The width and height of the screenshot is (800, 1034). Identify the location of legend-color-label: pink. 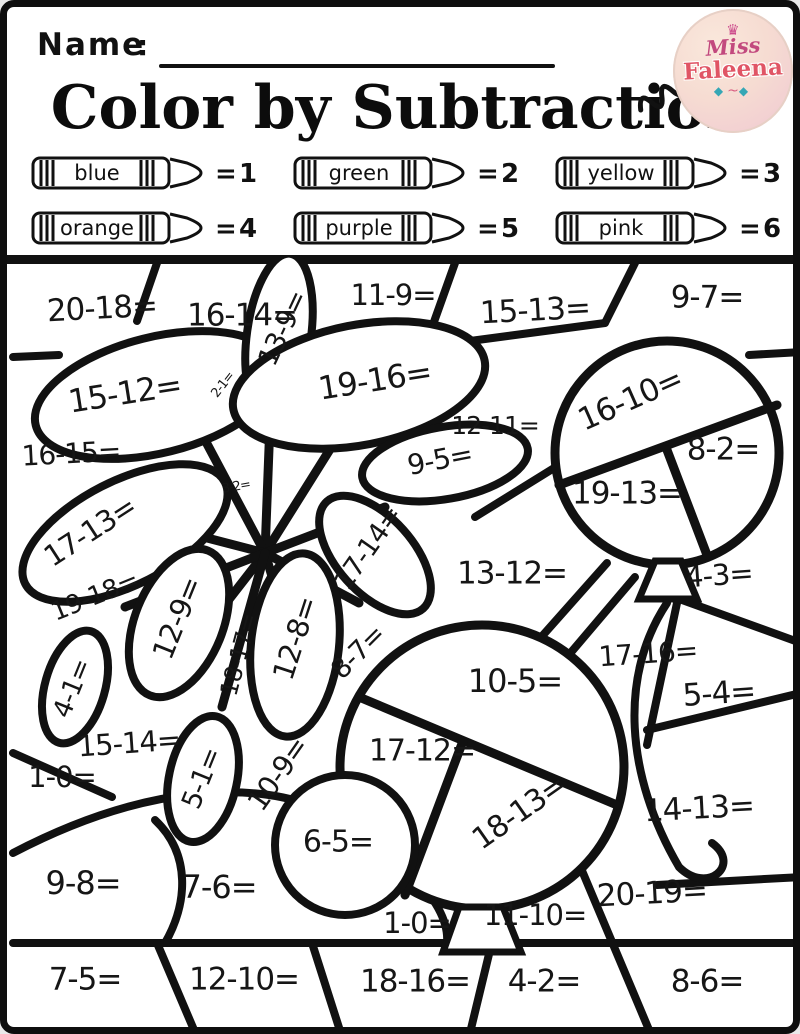
(621, 228).